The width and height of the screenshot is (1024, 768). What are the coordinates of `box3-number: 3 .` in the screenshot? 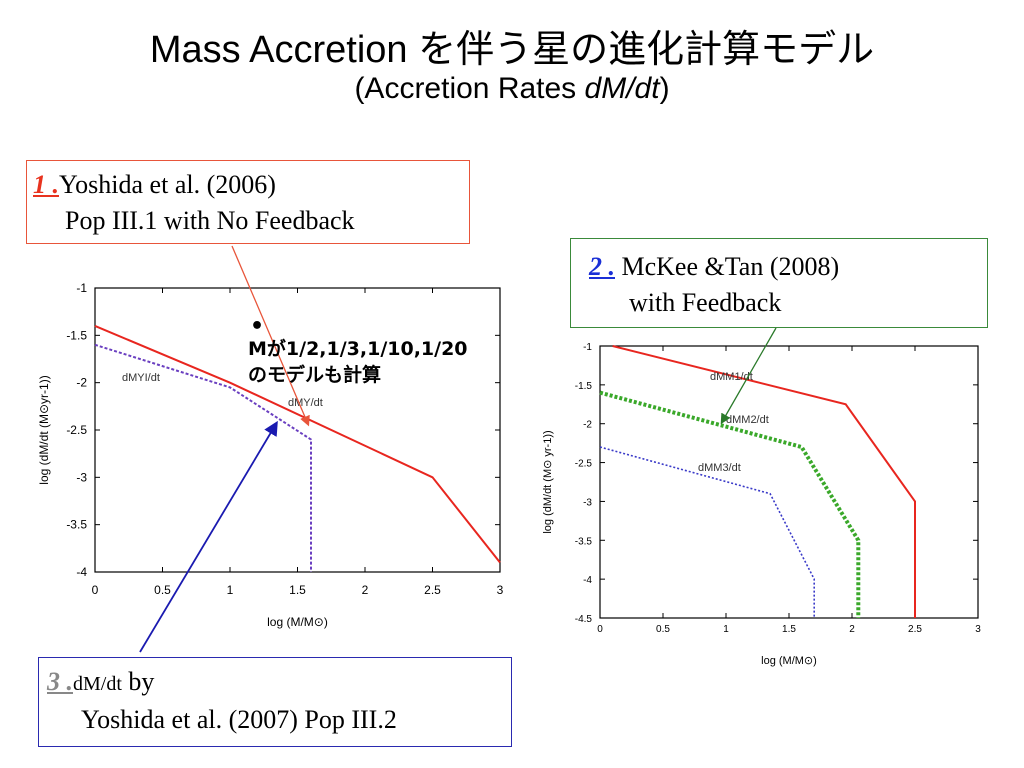 It's located at (60, 681).